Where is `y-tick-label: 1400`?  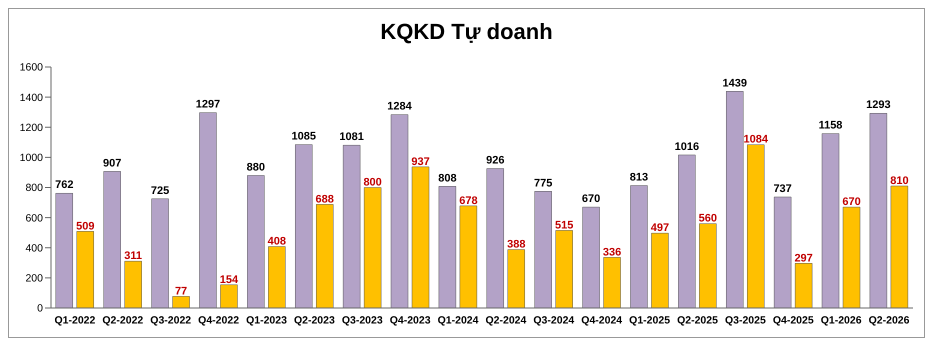
y-tick-label: 1400 is located at coordinates (32, 98).